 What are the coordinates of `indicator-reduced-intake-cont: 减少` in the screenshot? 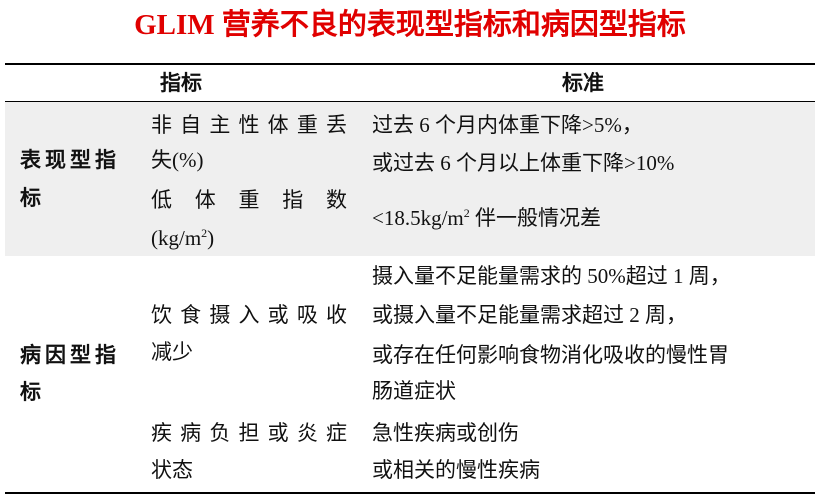 It's located at (172, 352).